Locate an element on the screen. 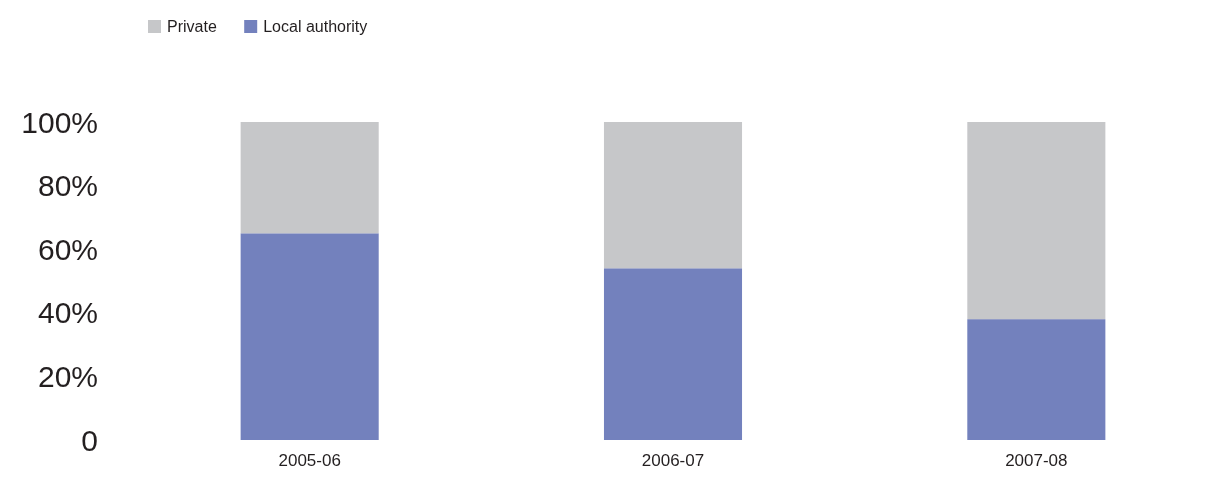  legend-label: Private is located at coordinates (192, 26).